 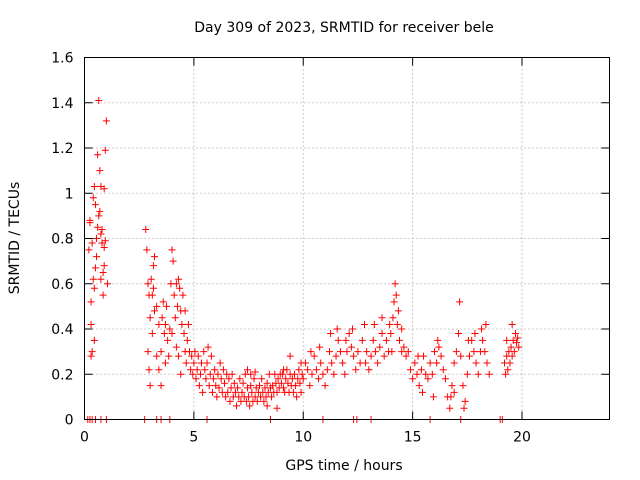 I want to click on y-axis-title: SRMTID / TECUs, so click(x=15, y=238).